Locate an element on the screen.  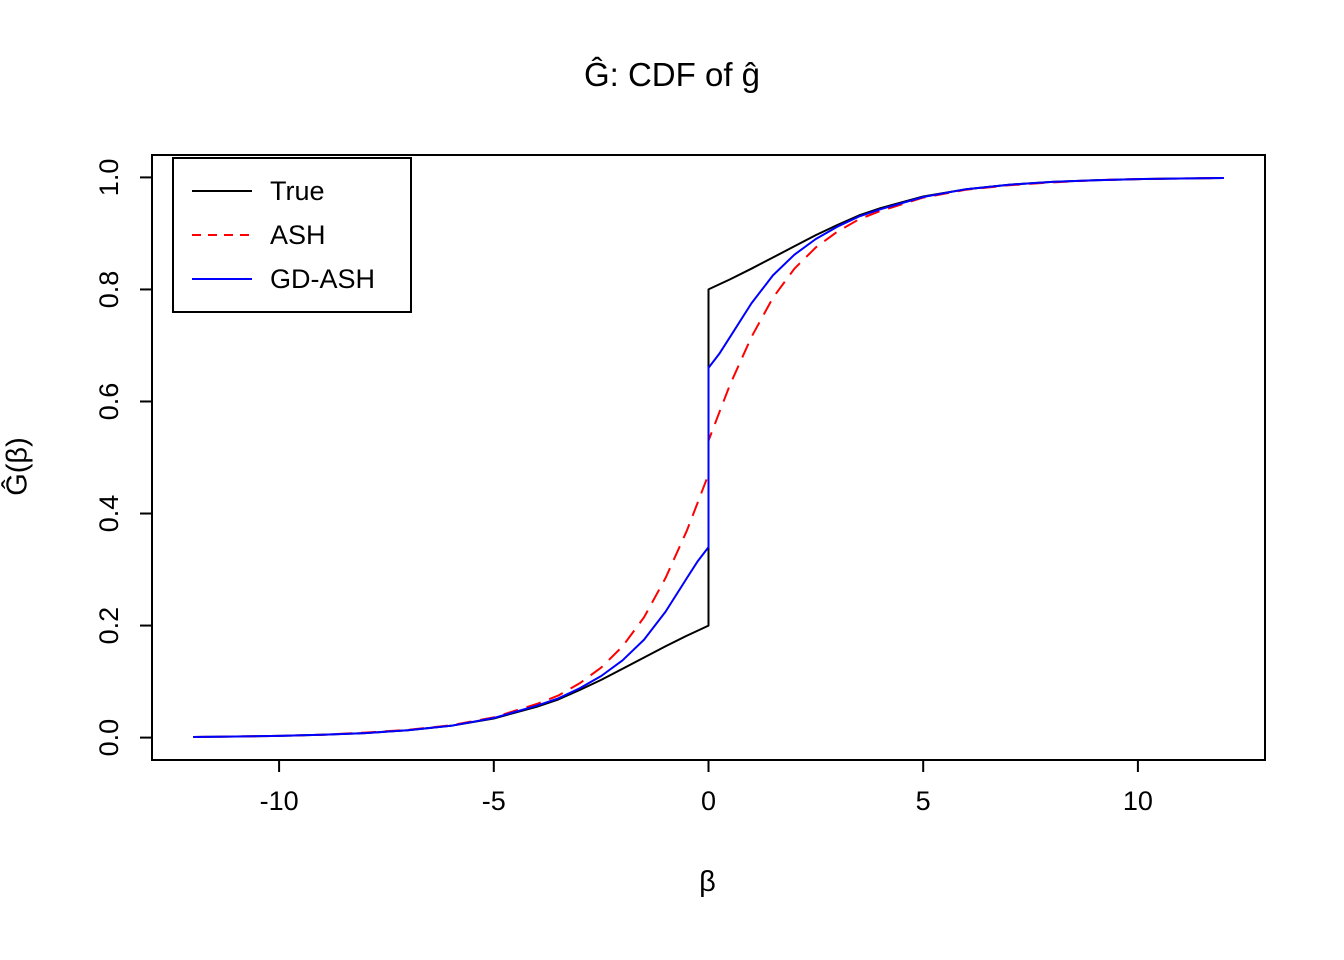
y-tick-label: 0.4 is located at coordinates (109, 514).